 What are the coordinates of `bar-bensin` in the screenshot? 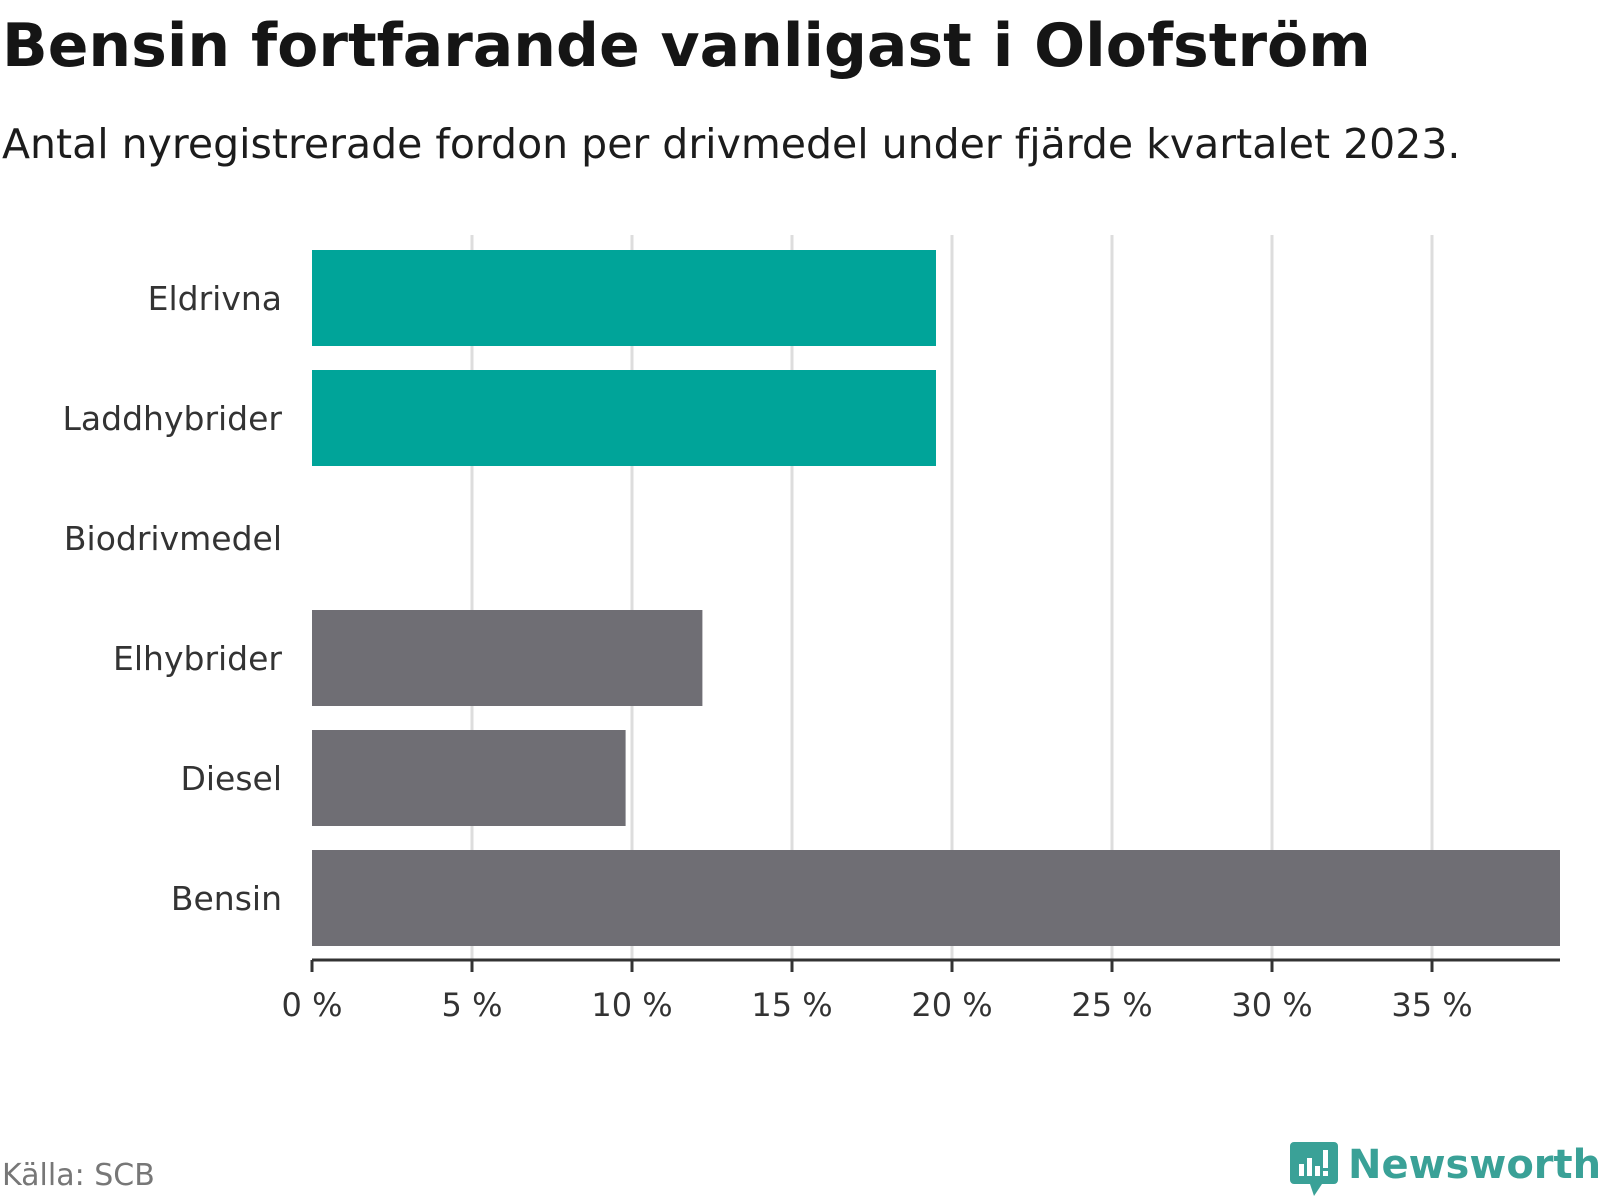 It's located at (936, 898).